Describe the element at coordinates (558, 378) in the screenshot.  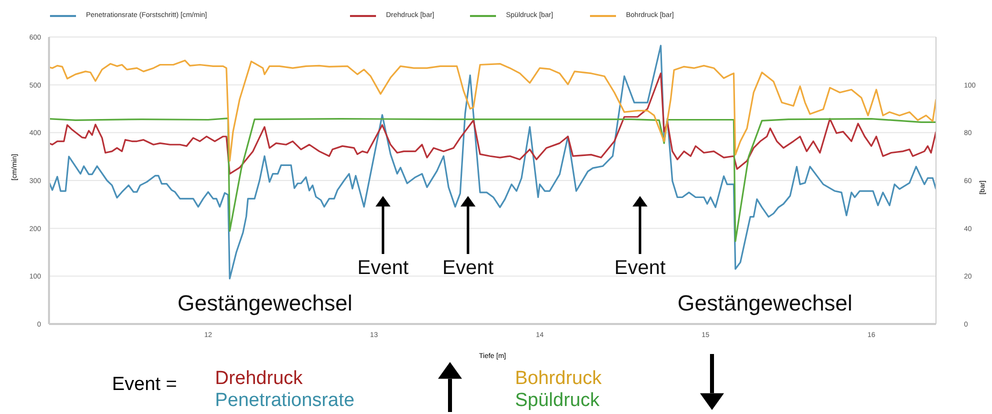
I see `text: Bohrdruck` at that location.